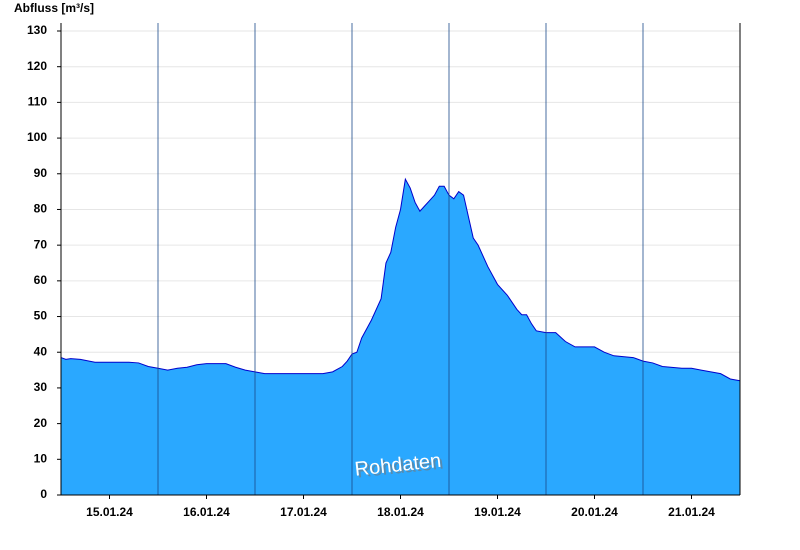  What do you see at coordinates (37, 137) in the screenshot?
I see `y-tick-label: 100` at bounding box center [37, 137].